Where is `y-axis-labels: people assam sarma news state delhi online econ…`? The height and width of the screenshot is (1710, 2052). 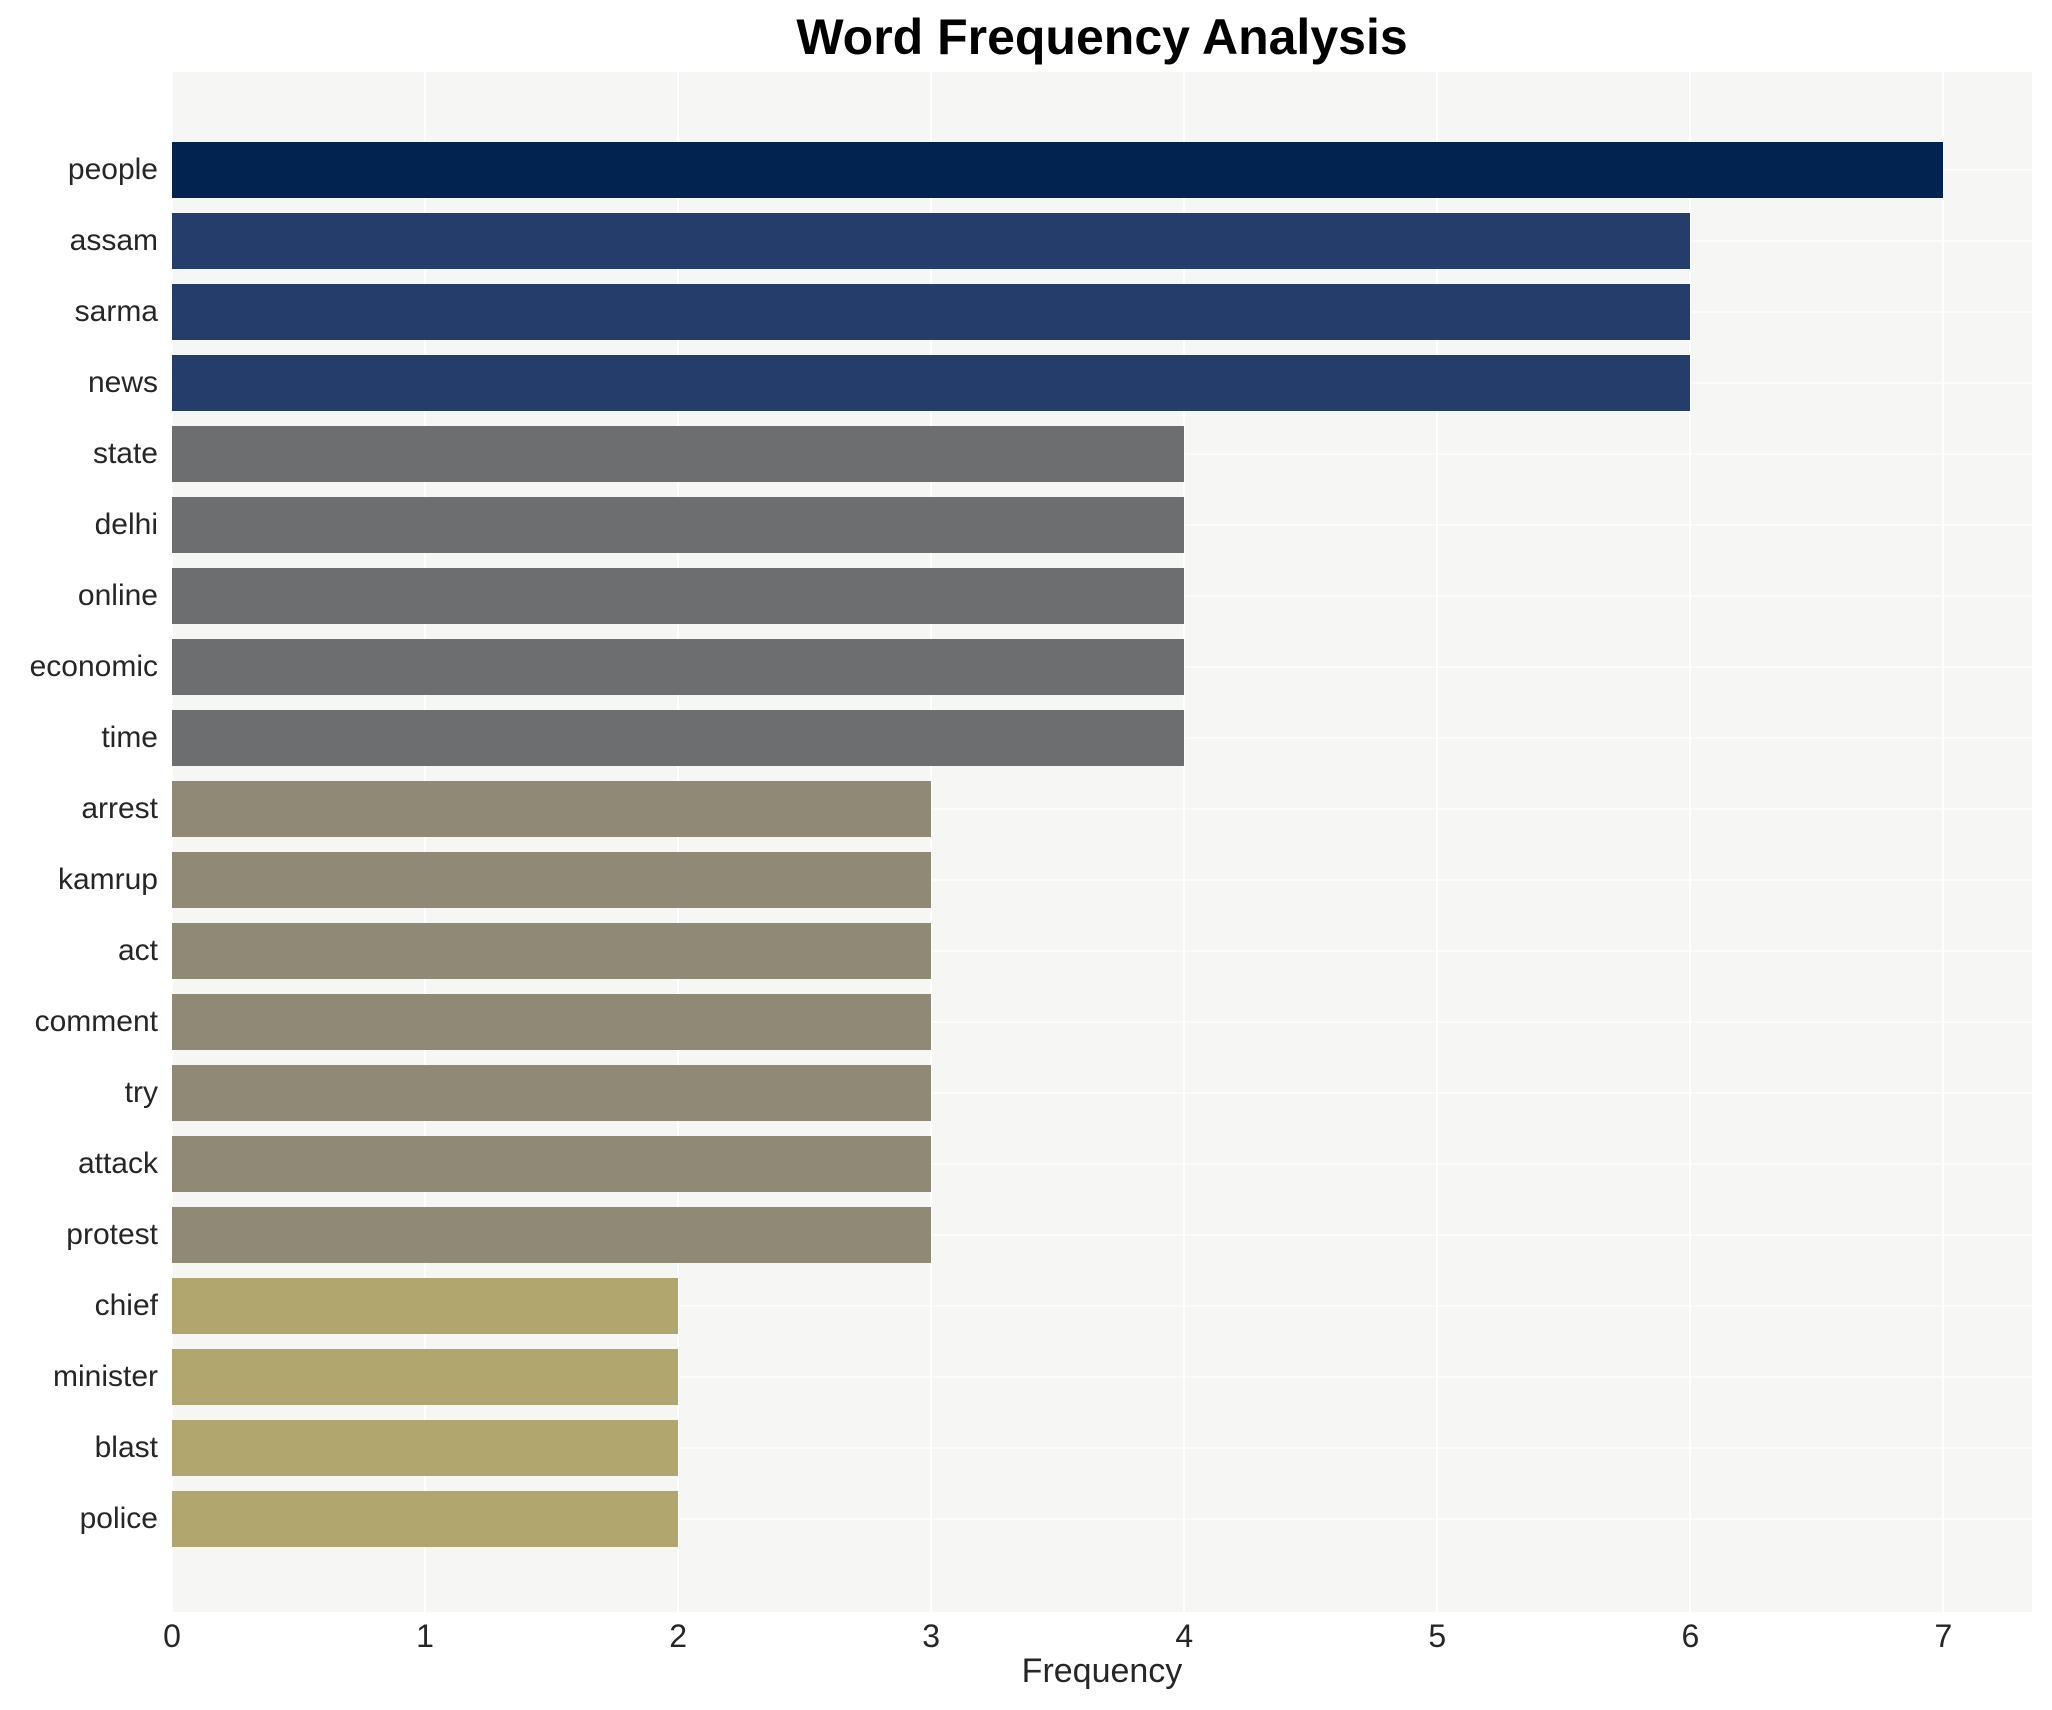 y-axis-labels: people assam sarma news state delhi online econ… is located at coordinates (79, 842).